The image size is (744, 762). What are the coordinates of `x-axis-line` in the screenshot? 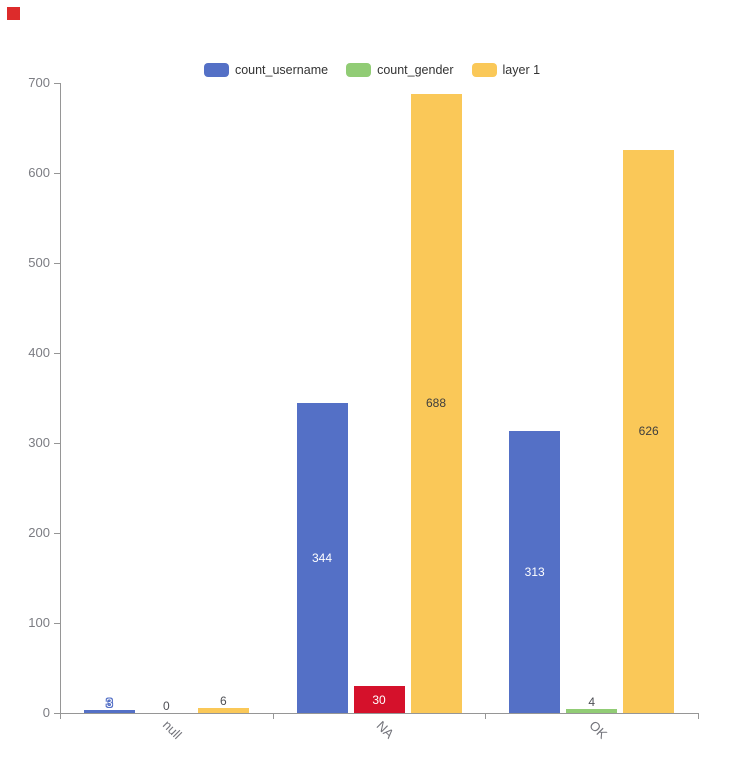 It's located at (379, 713).